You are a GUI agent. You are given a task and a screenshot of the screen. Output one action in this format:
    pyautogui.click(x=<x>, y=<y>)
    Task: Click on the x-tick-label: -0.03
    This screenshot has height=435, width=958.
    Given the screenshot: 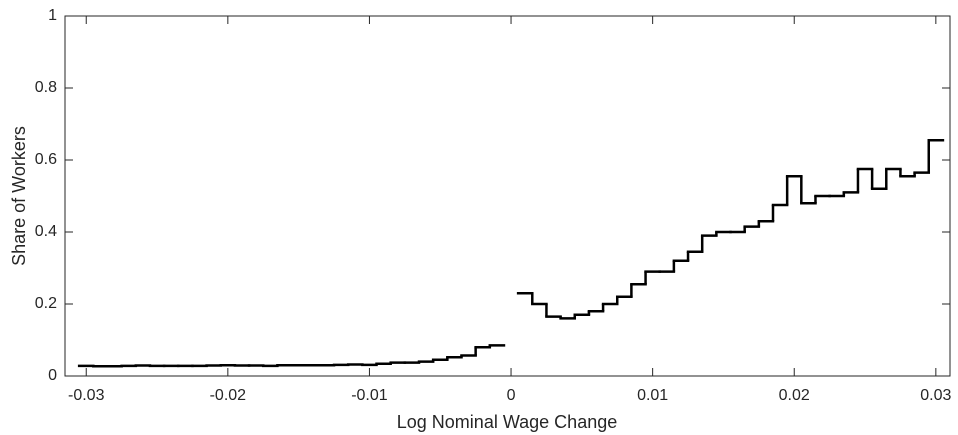 What is the action you would take?
    pyautogui.click(x=86, y=395)
    